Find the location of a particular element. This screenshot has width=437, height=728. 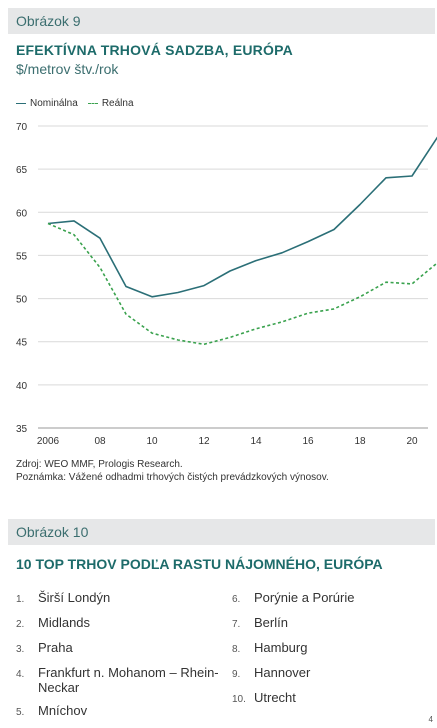

legend-item-nominal: Nominálna is located at coordinates (47, 103).